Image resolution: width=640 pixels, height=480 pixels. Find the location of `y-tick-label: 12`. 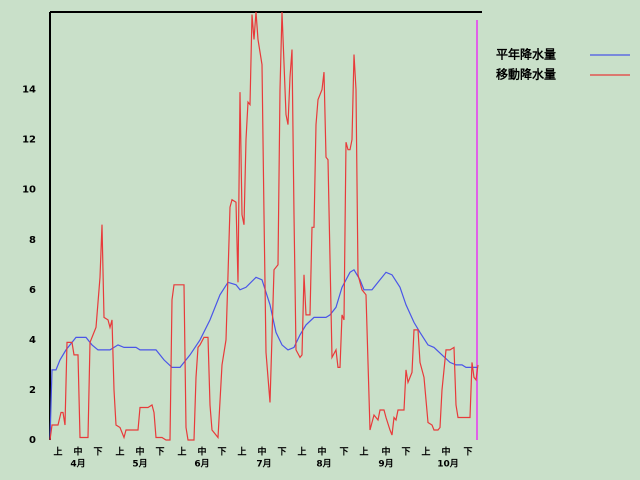

y-tick-label: 12 is located at coordinates (29, 140).